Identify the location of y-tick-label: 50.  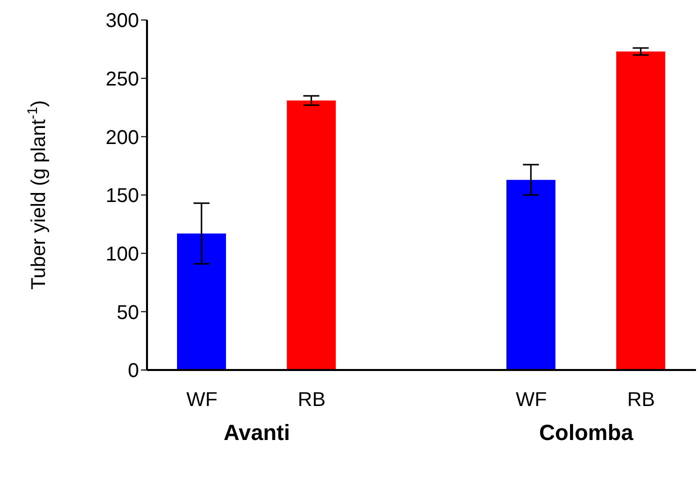
(127, 313).